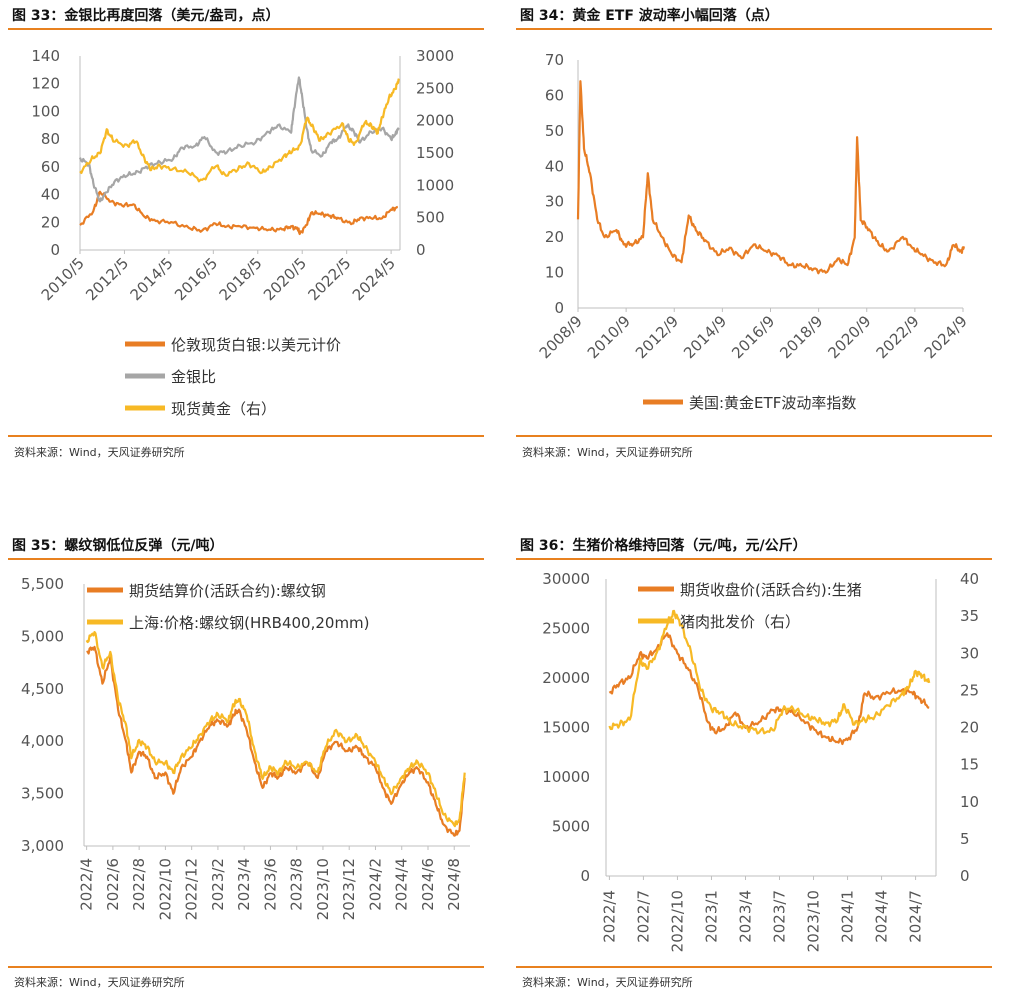 The width and height of the screenshot is (1016, 996). I want to click on x-tick-label: 2023/1, so click(711, 916).